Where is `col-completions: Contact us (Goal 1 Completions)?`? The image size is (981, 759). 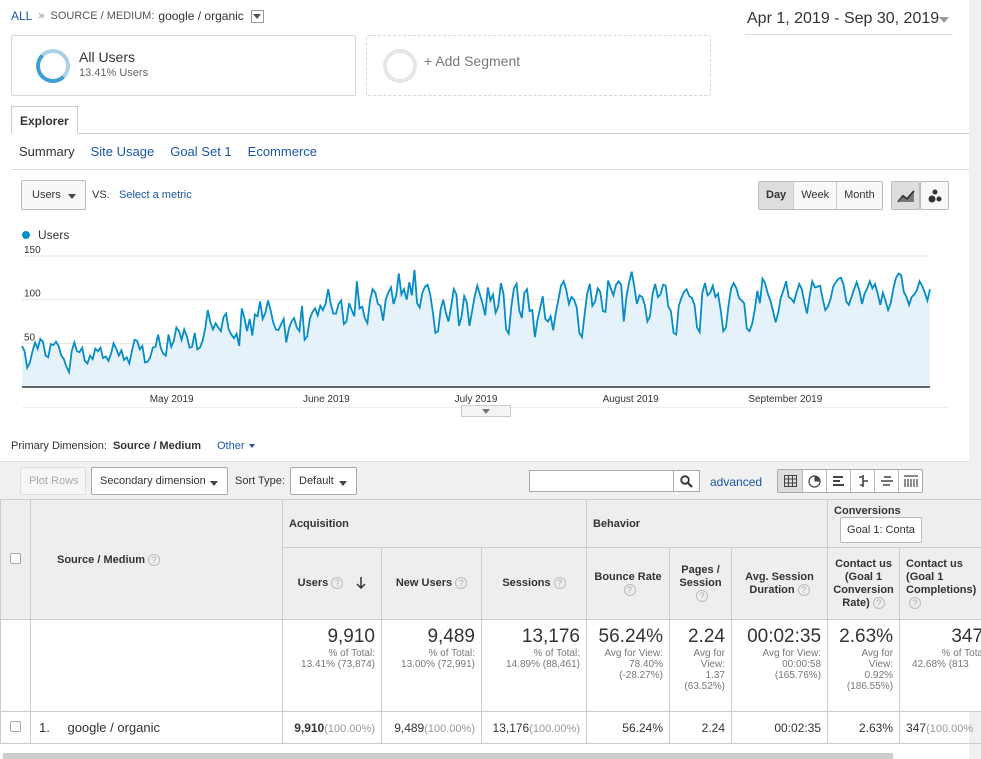 col-completions: Contact us (Goal 1 Completions)? is located at coordinates (940, 583).